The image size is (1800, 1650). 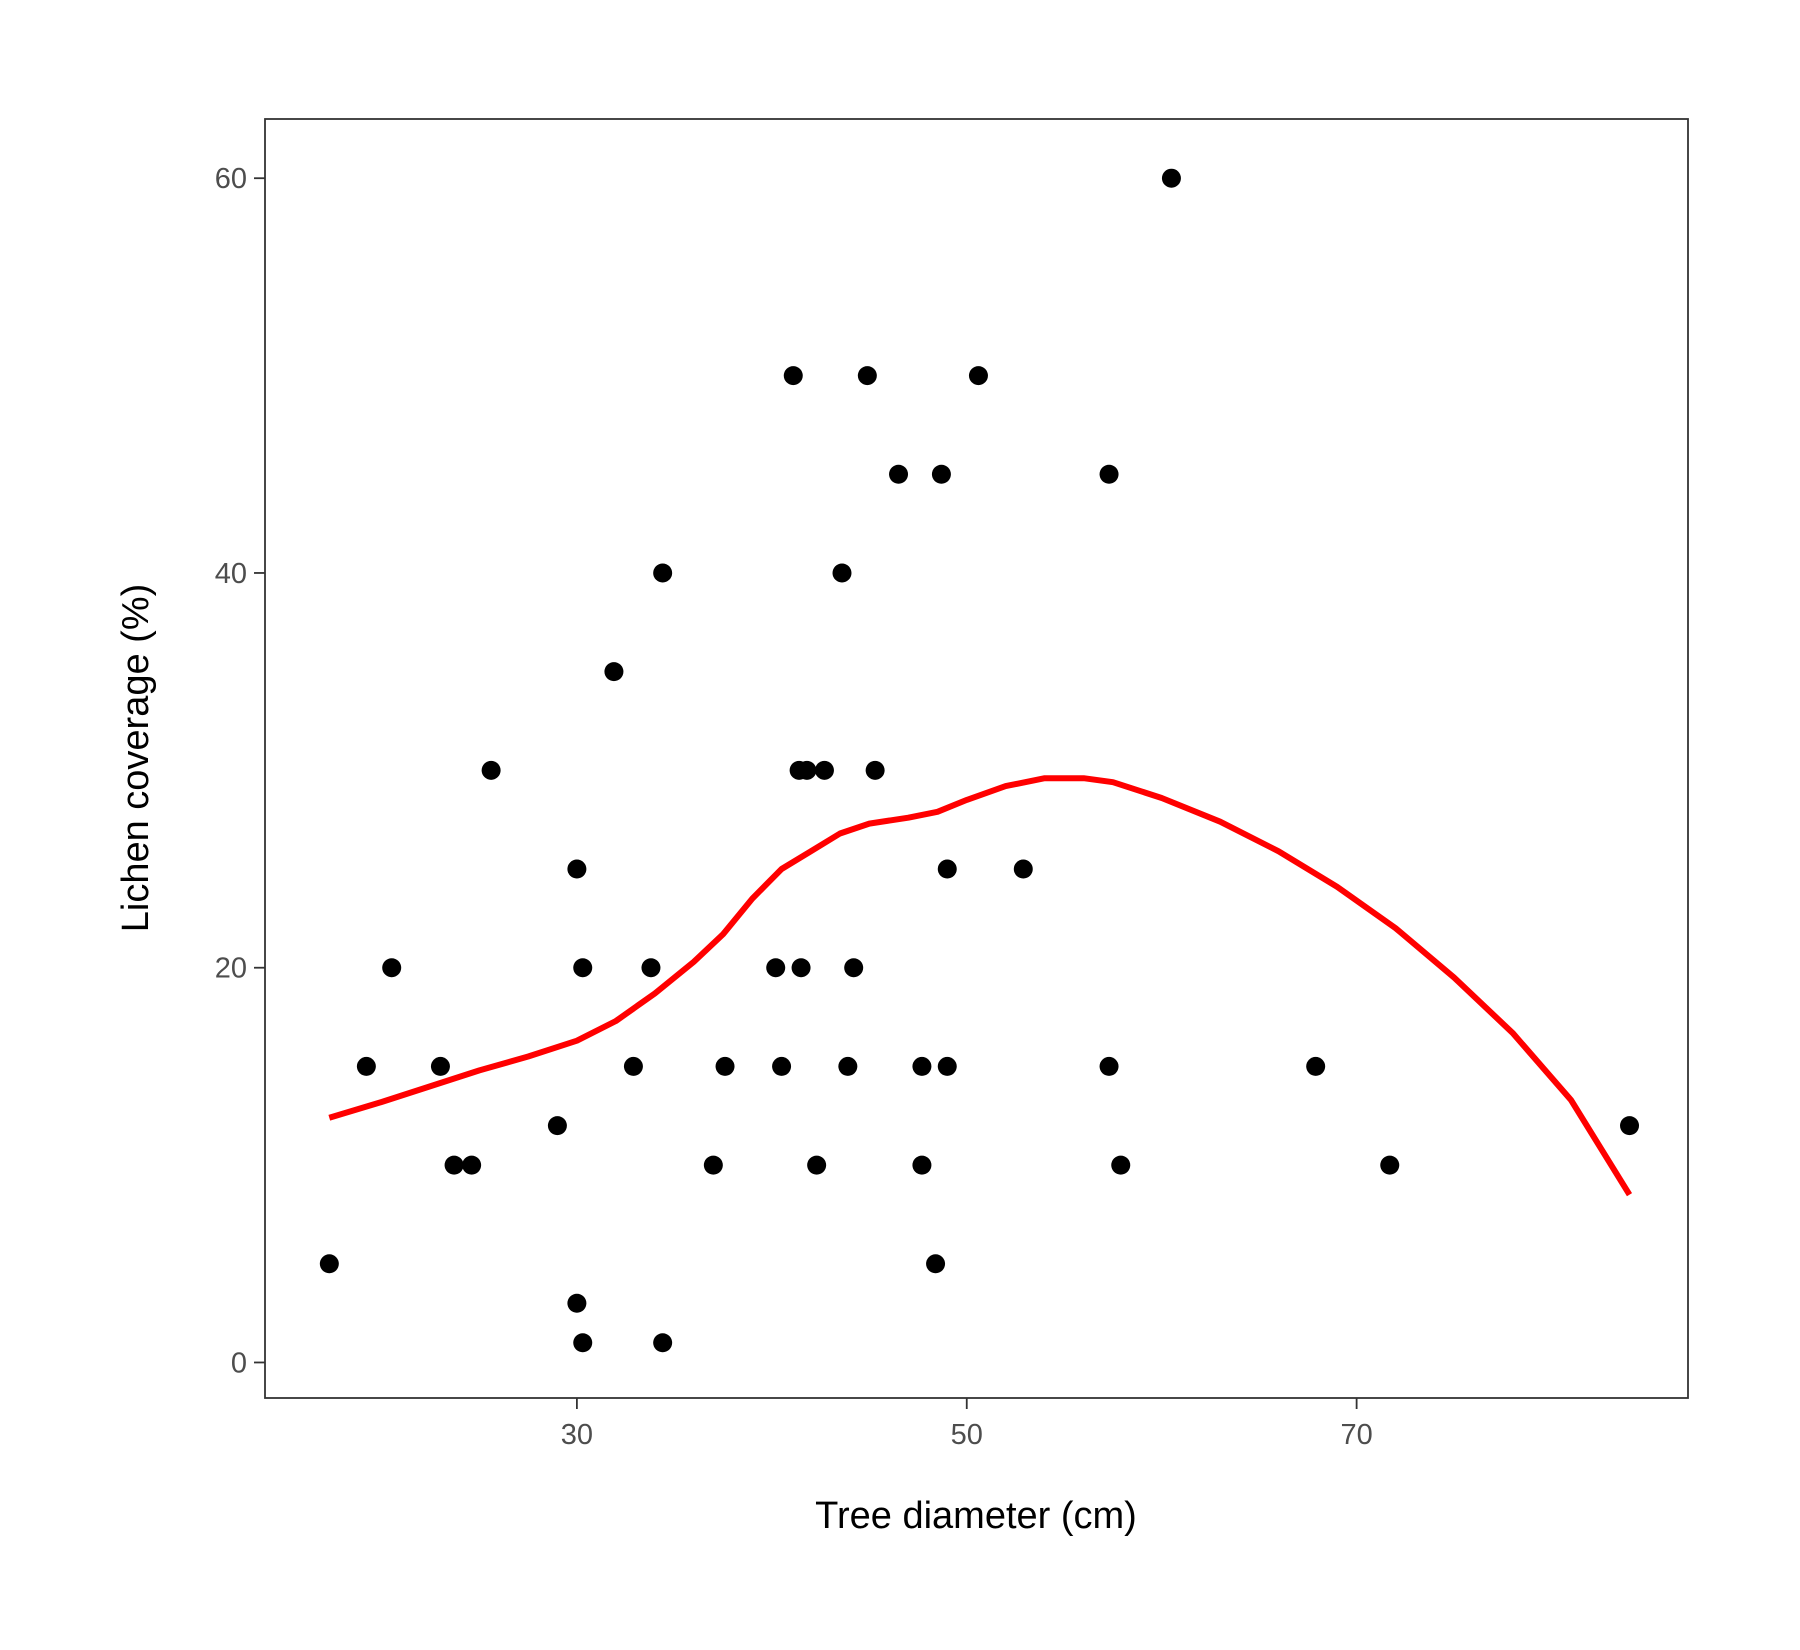 I want to click on x-tick-label: 70, so click(x=1356, y=1435).